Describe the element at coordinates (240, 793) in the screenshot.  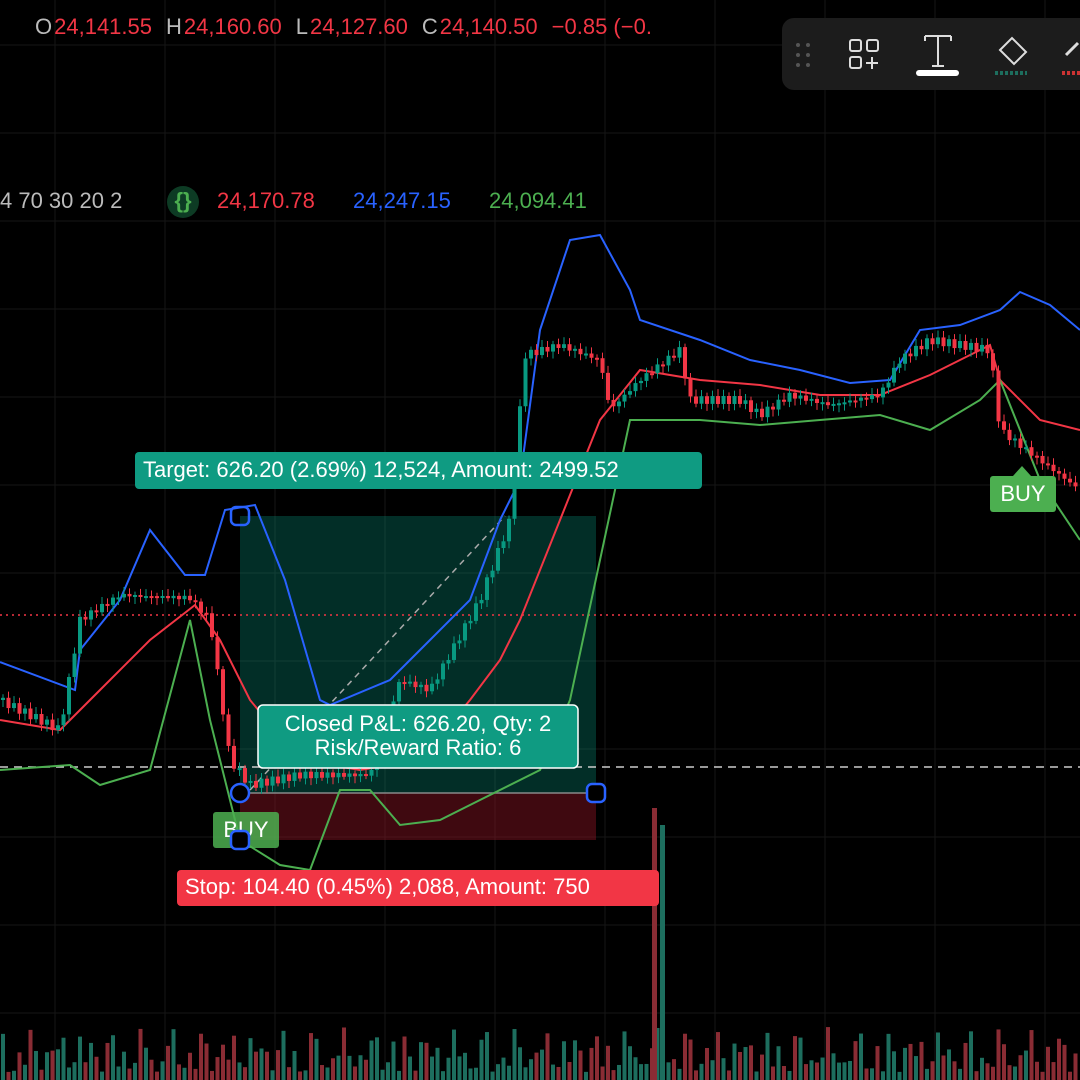
I see `entry-handle` at that location.